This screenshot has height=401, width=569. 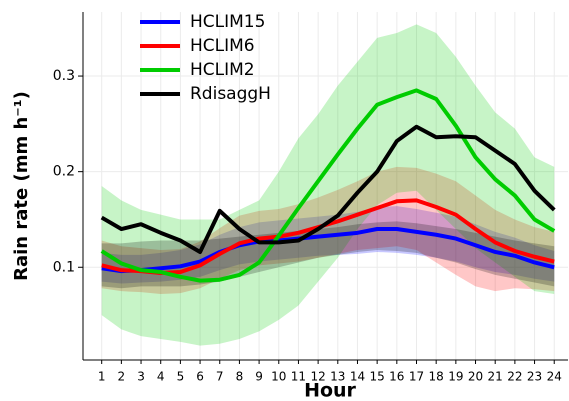 I want to click on x-tick-label: 19, so click(x=455, y=377).